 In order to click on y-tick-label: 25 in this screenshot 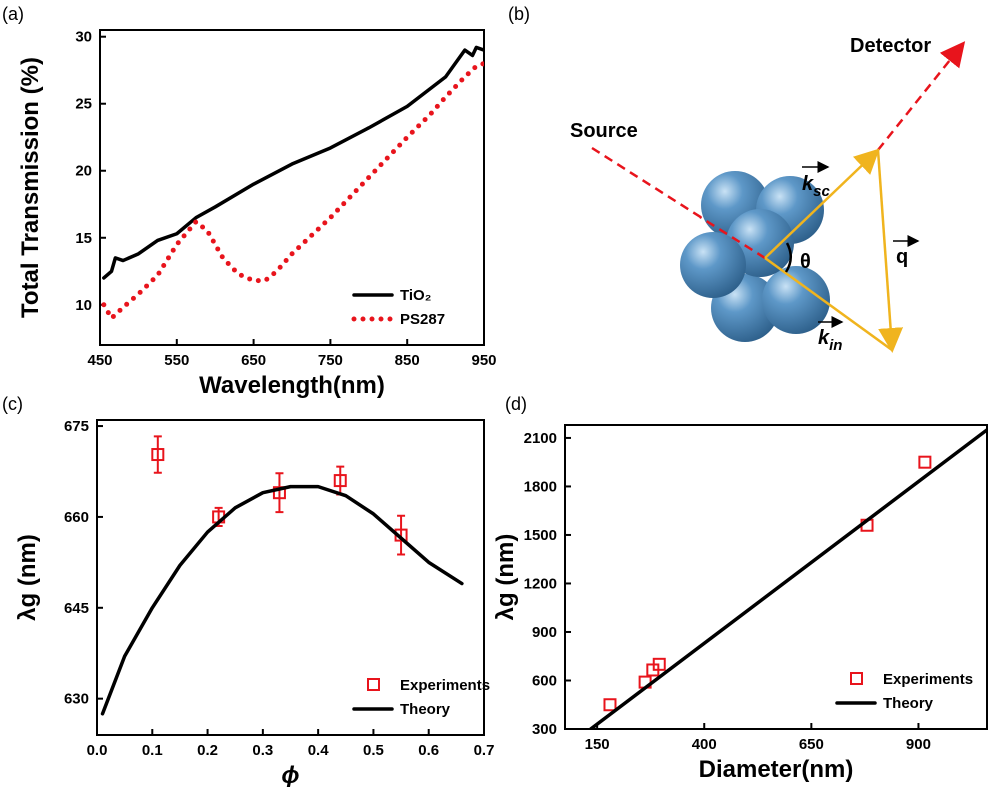, I will do `click(83, 104)`.